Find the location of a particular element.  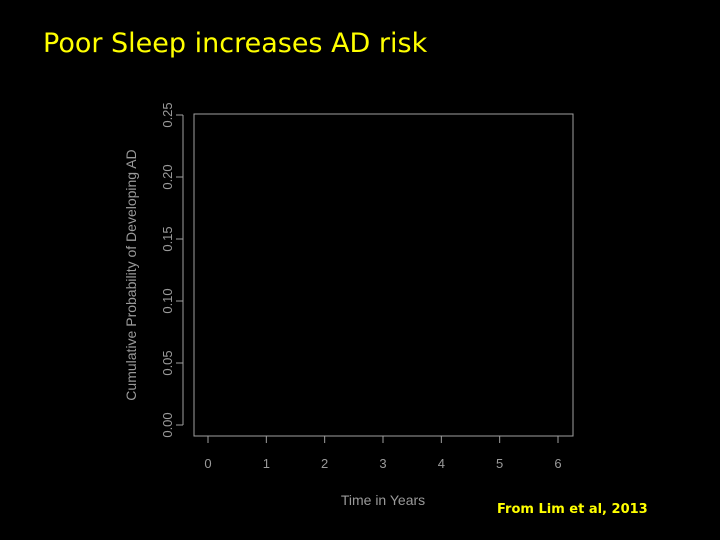

x-tick-label: 3 is located at coordinates (382, 463).